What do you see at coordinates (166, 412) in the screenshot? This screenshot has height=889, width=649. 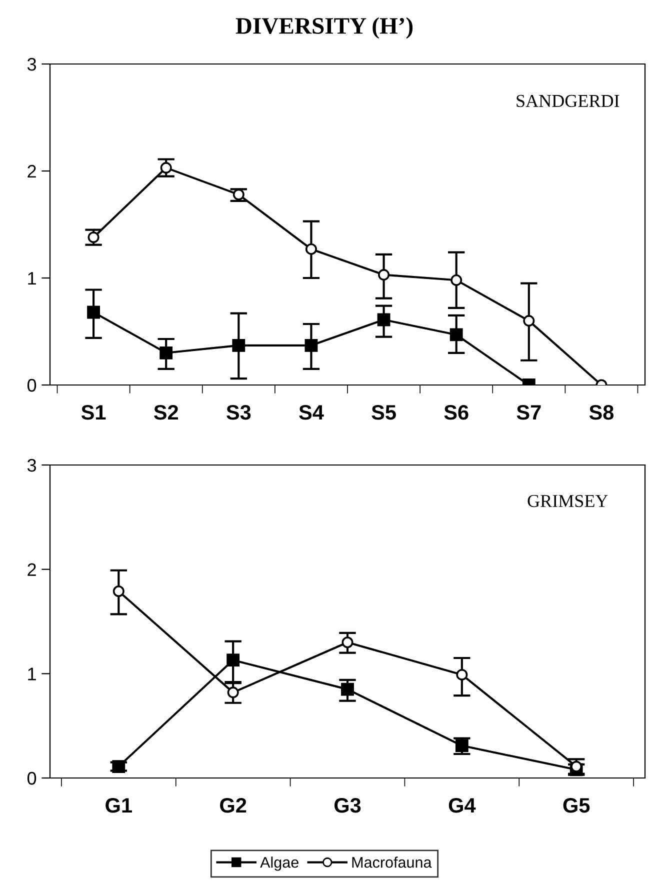 I see `x-tick-label: S2` at bounding box center [166, 412].